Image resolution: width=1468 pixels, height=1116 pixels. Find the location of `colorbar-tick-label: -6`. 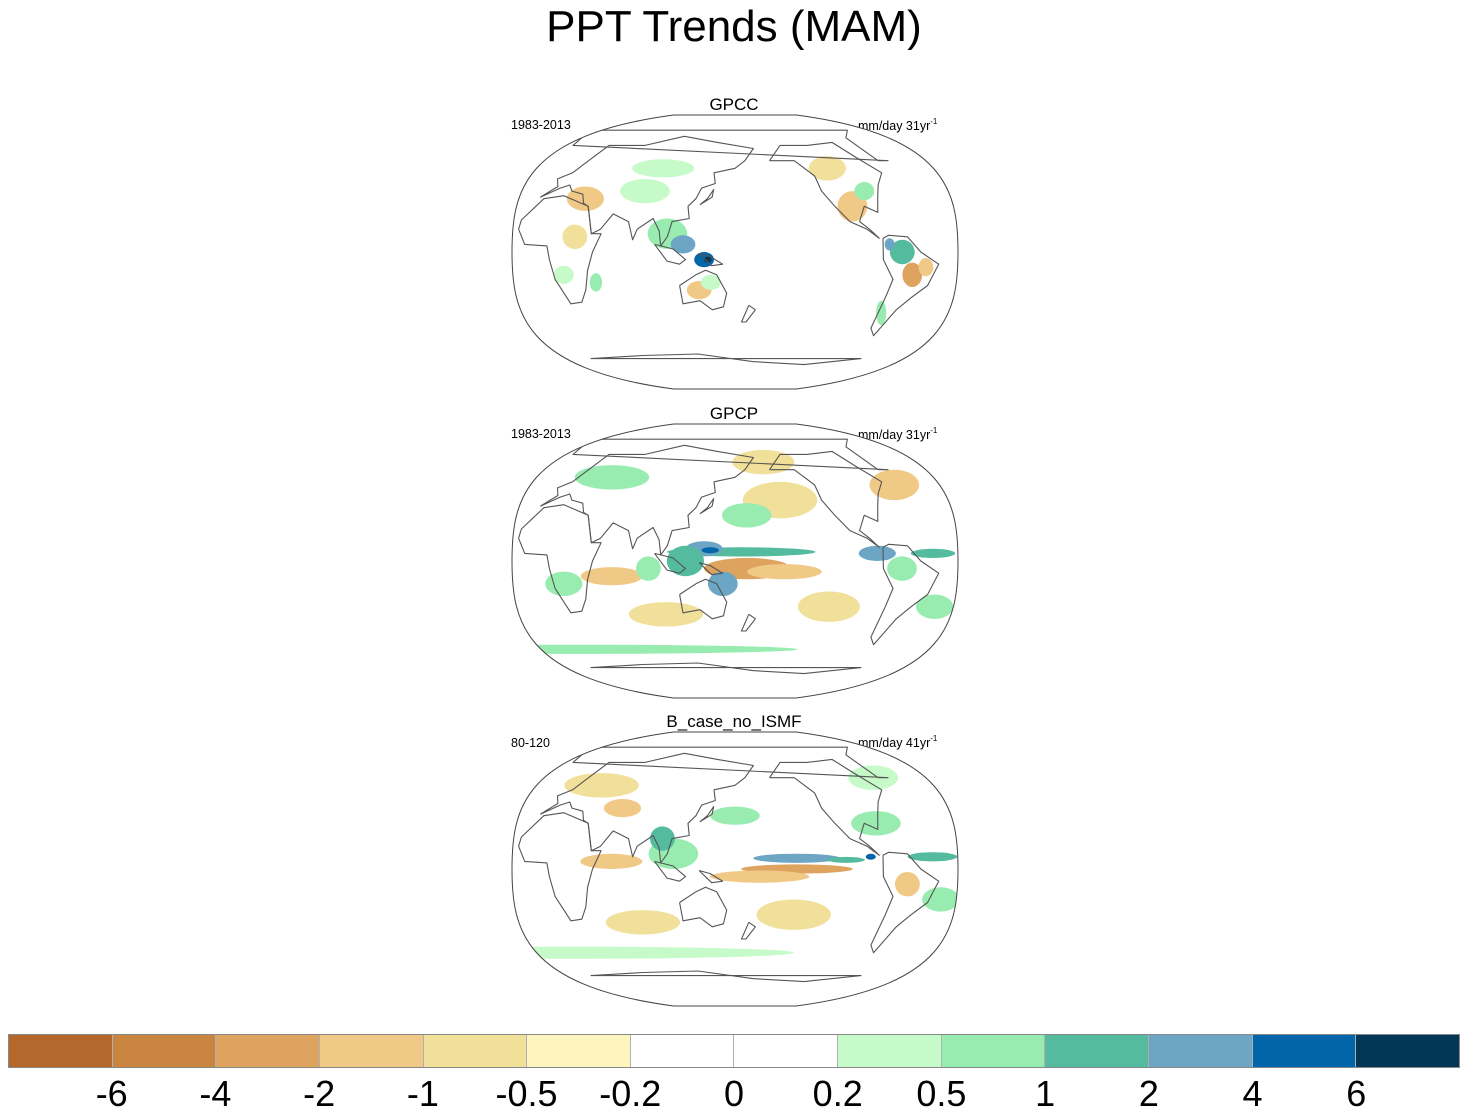

colorbar-tick-label: -6 is located at coordinates (111, 1093).